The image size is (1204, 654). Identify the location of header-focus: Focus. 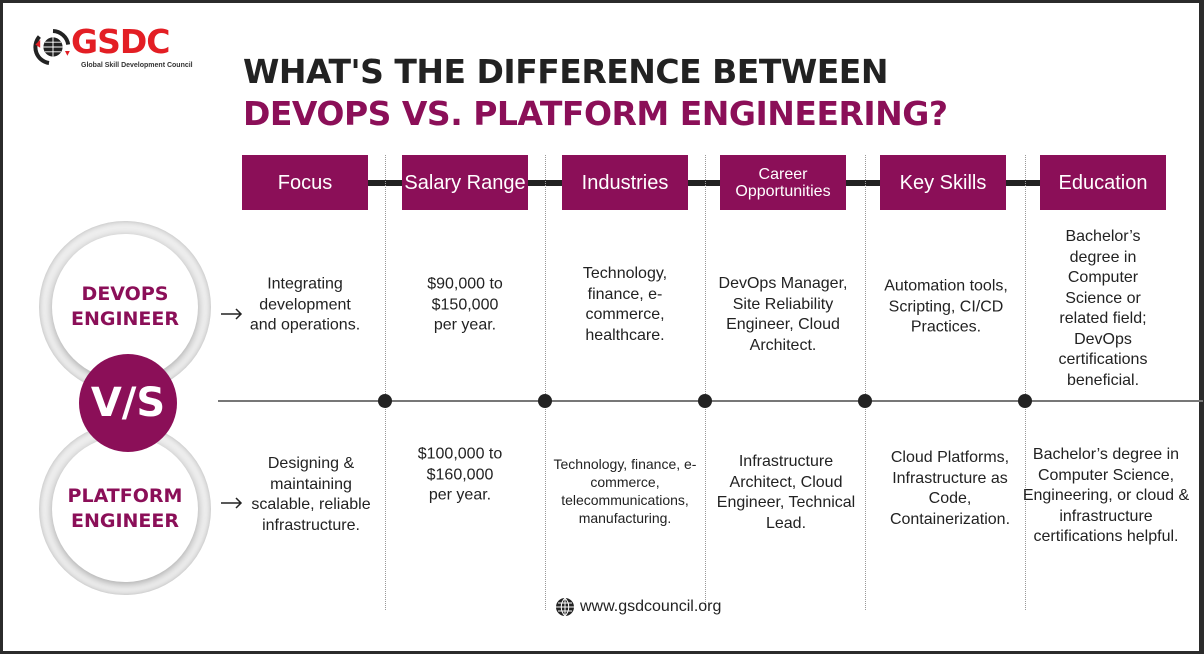
(305, 182).